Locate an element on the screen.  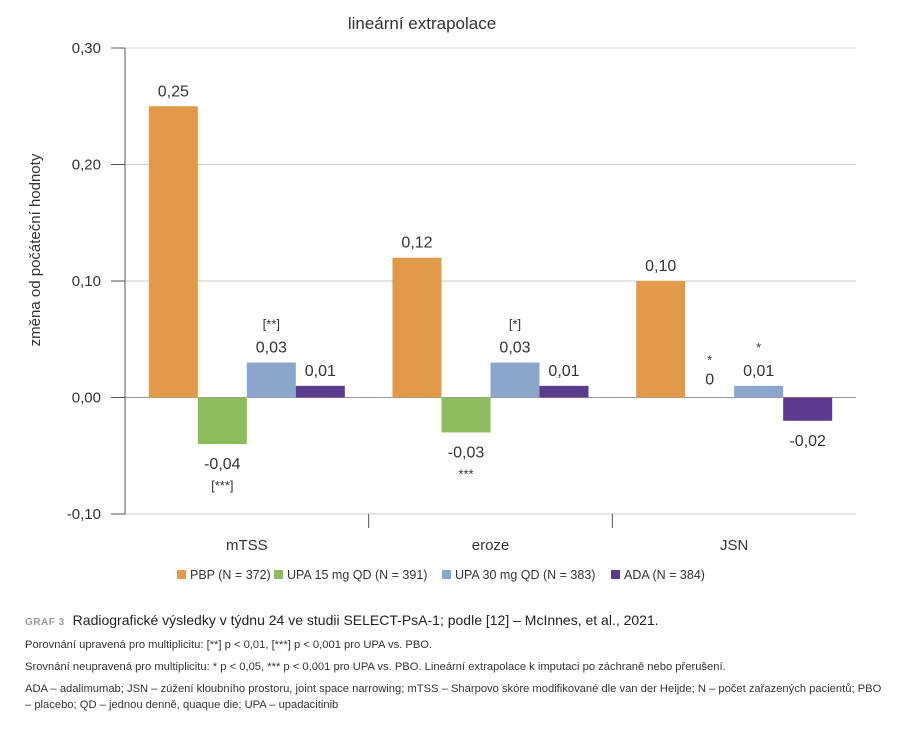
y-tick-label: 0,30 is located at coordinates (86, 48).